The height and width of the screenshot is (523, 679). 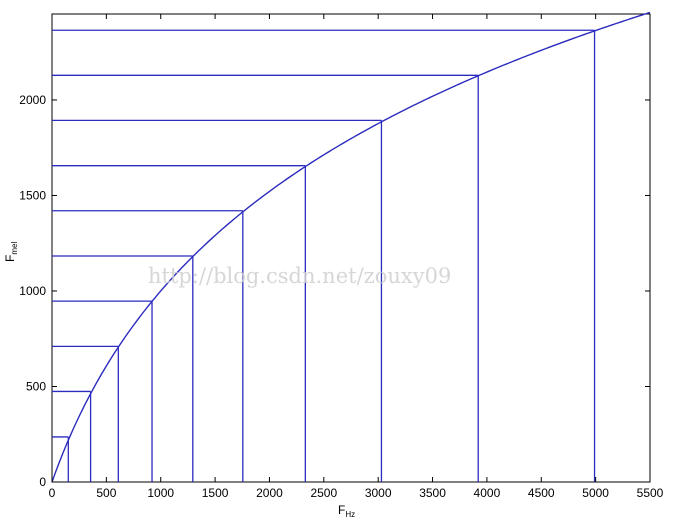 I want to click on y-tick-label: 0, so click(x=42, y=482).